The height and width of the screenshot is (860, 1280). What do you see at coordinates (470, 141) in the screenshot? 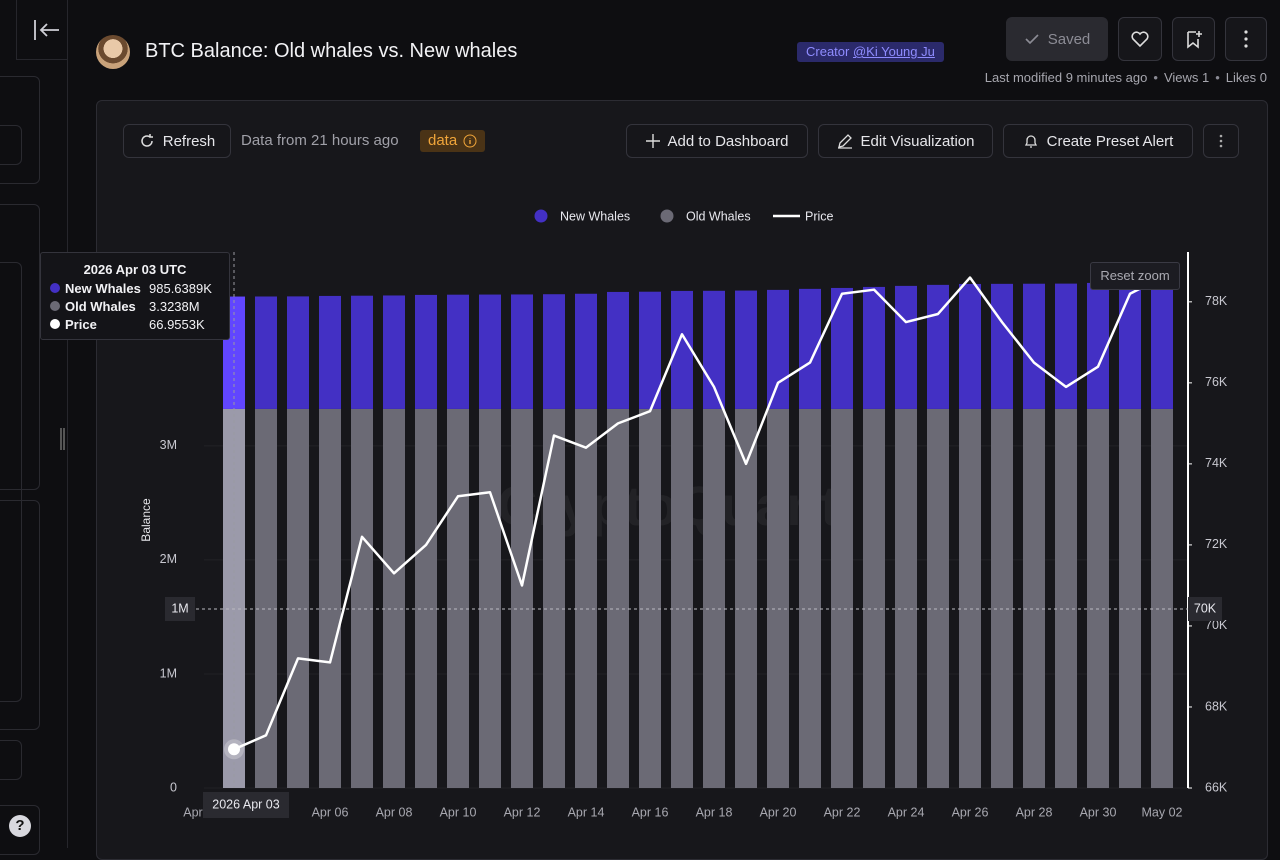
I see `info-icon` at bounding box center [470, 141].